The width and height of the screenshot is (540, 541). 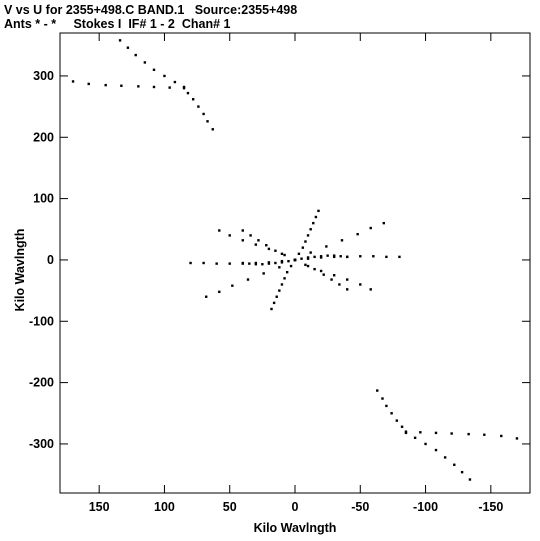 I want to click on x-tick-label: 150, so click(x=99, y=507).